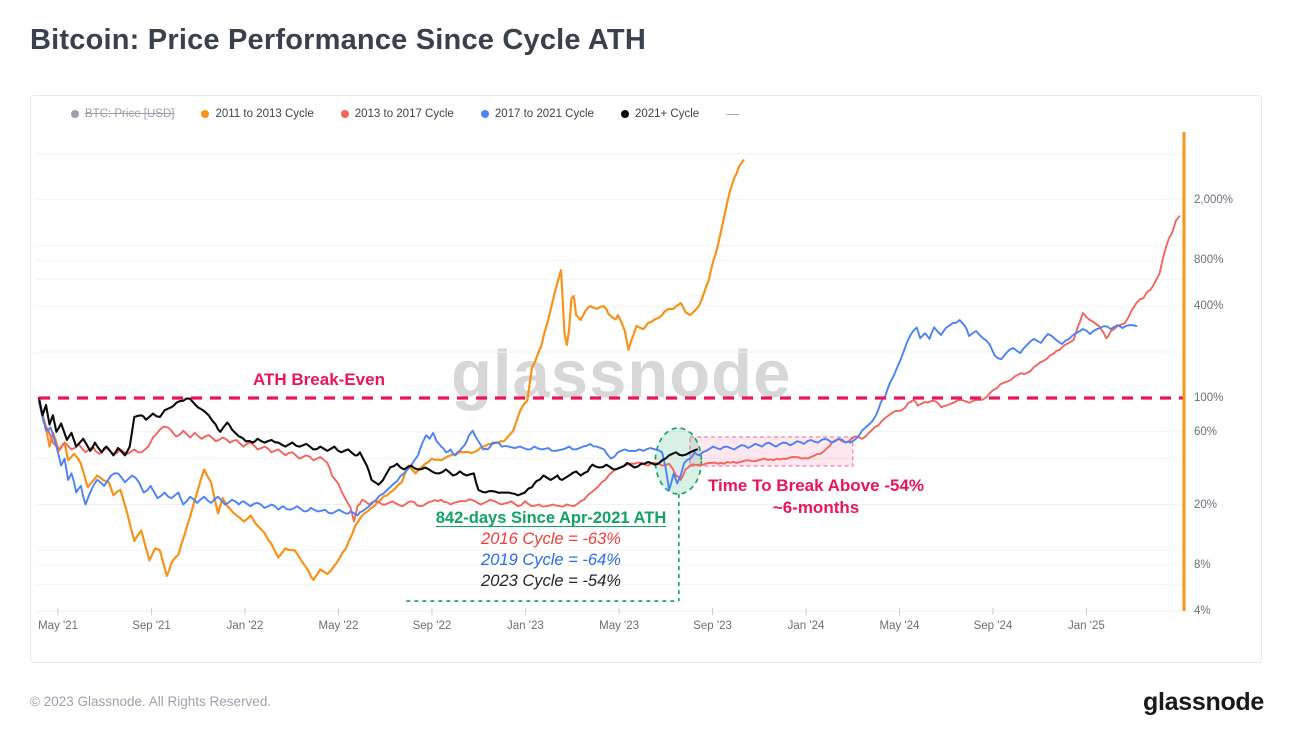 Image resolution: width=1292 pixels, height=744 pixels. Describe the element at coordinates (816, 485) in the screenshot. I see `time-to-break-line1: Time To Break Above -54%` at that location.